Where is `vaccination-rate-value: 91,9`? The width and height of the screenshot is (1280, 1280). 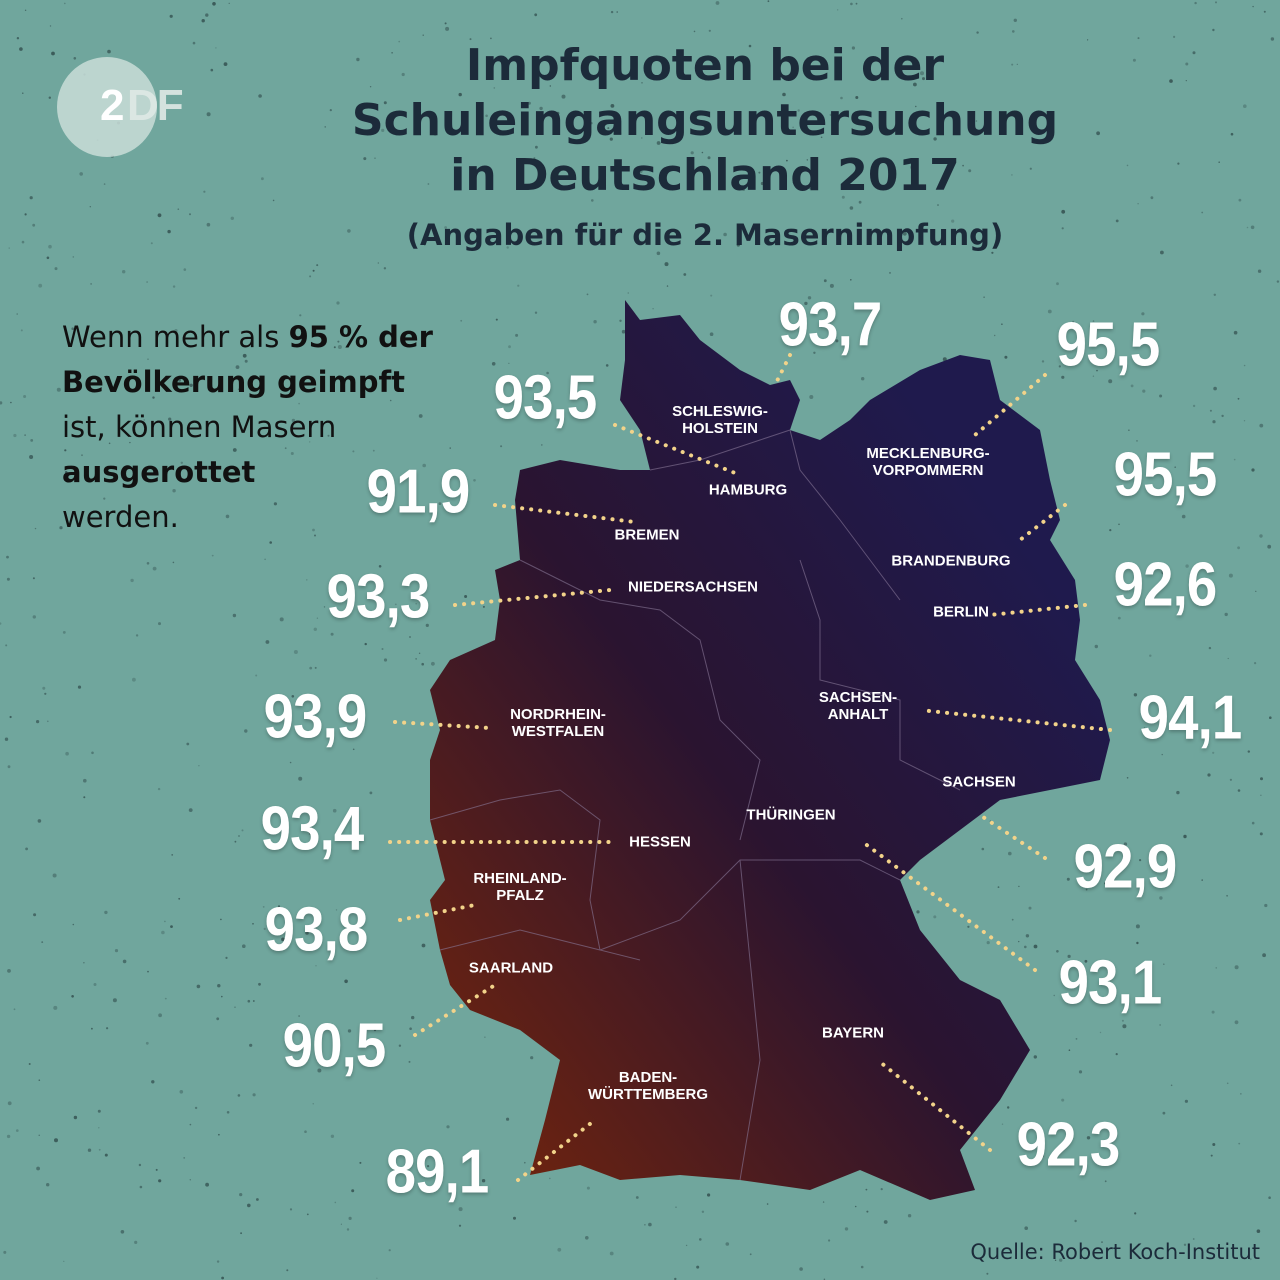
vaccination-rate-value: 91,9 is located at coordinates (418, 492).